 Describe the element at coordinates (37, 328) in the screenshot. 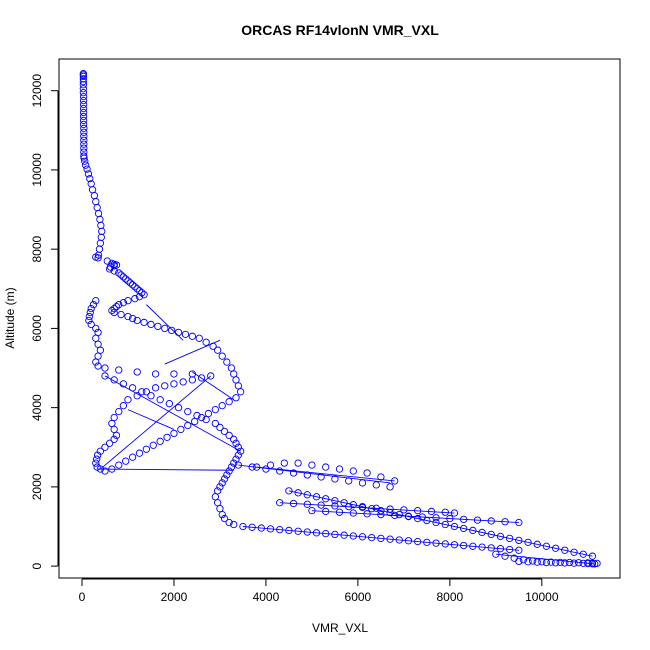

I see `y-tick-label: 6000` at that location.